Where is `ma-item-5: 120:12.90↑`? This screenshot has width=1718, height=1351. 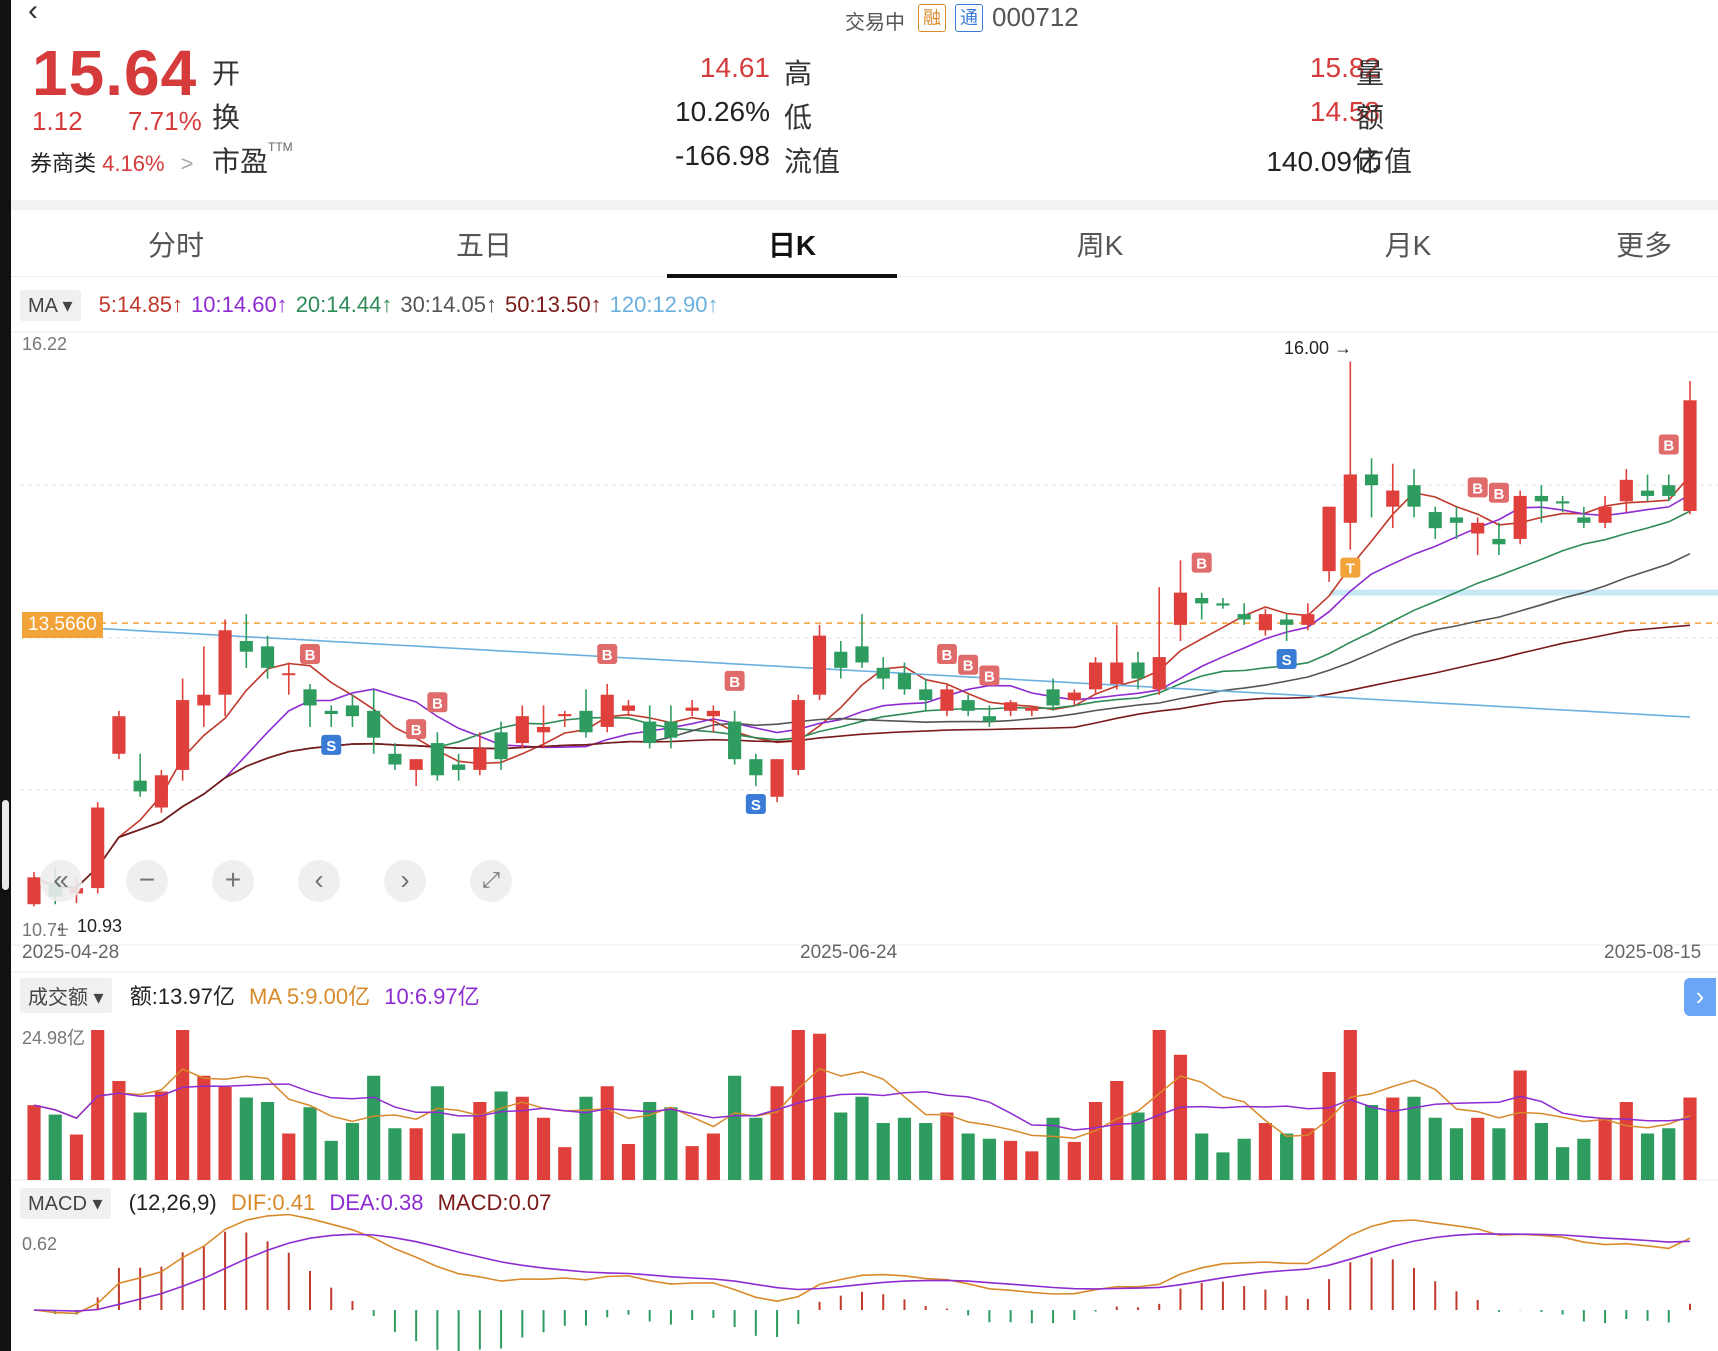 ma-item-5: 120:12.90↑ is located at coordinates (664, 304).